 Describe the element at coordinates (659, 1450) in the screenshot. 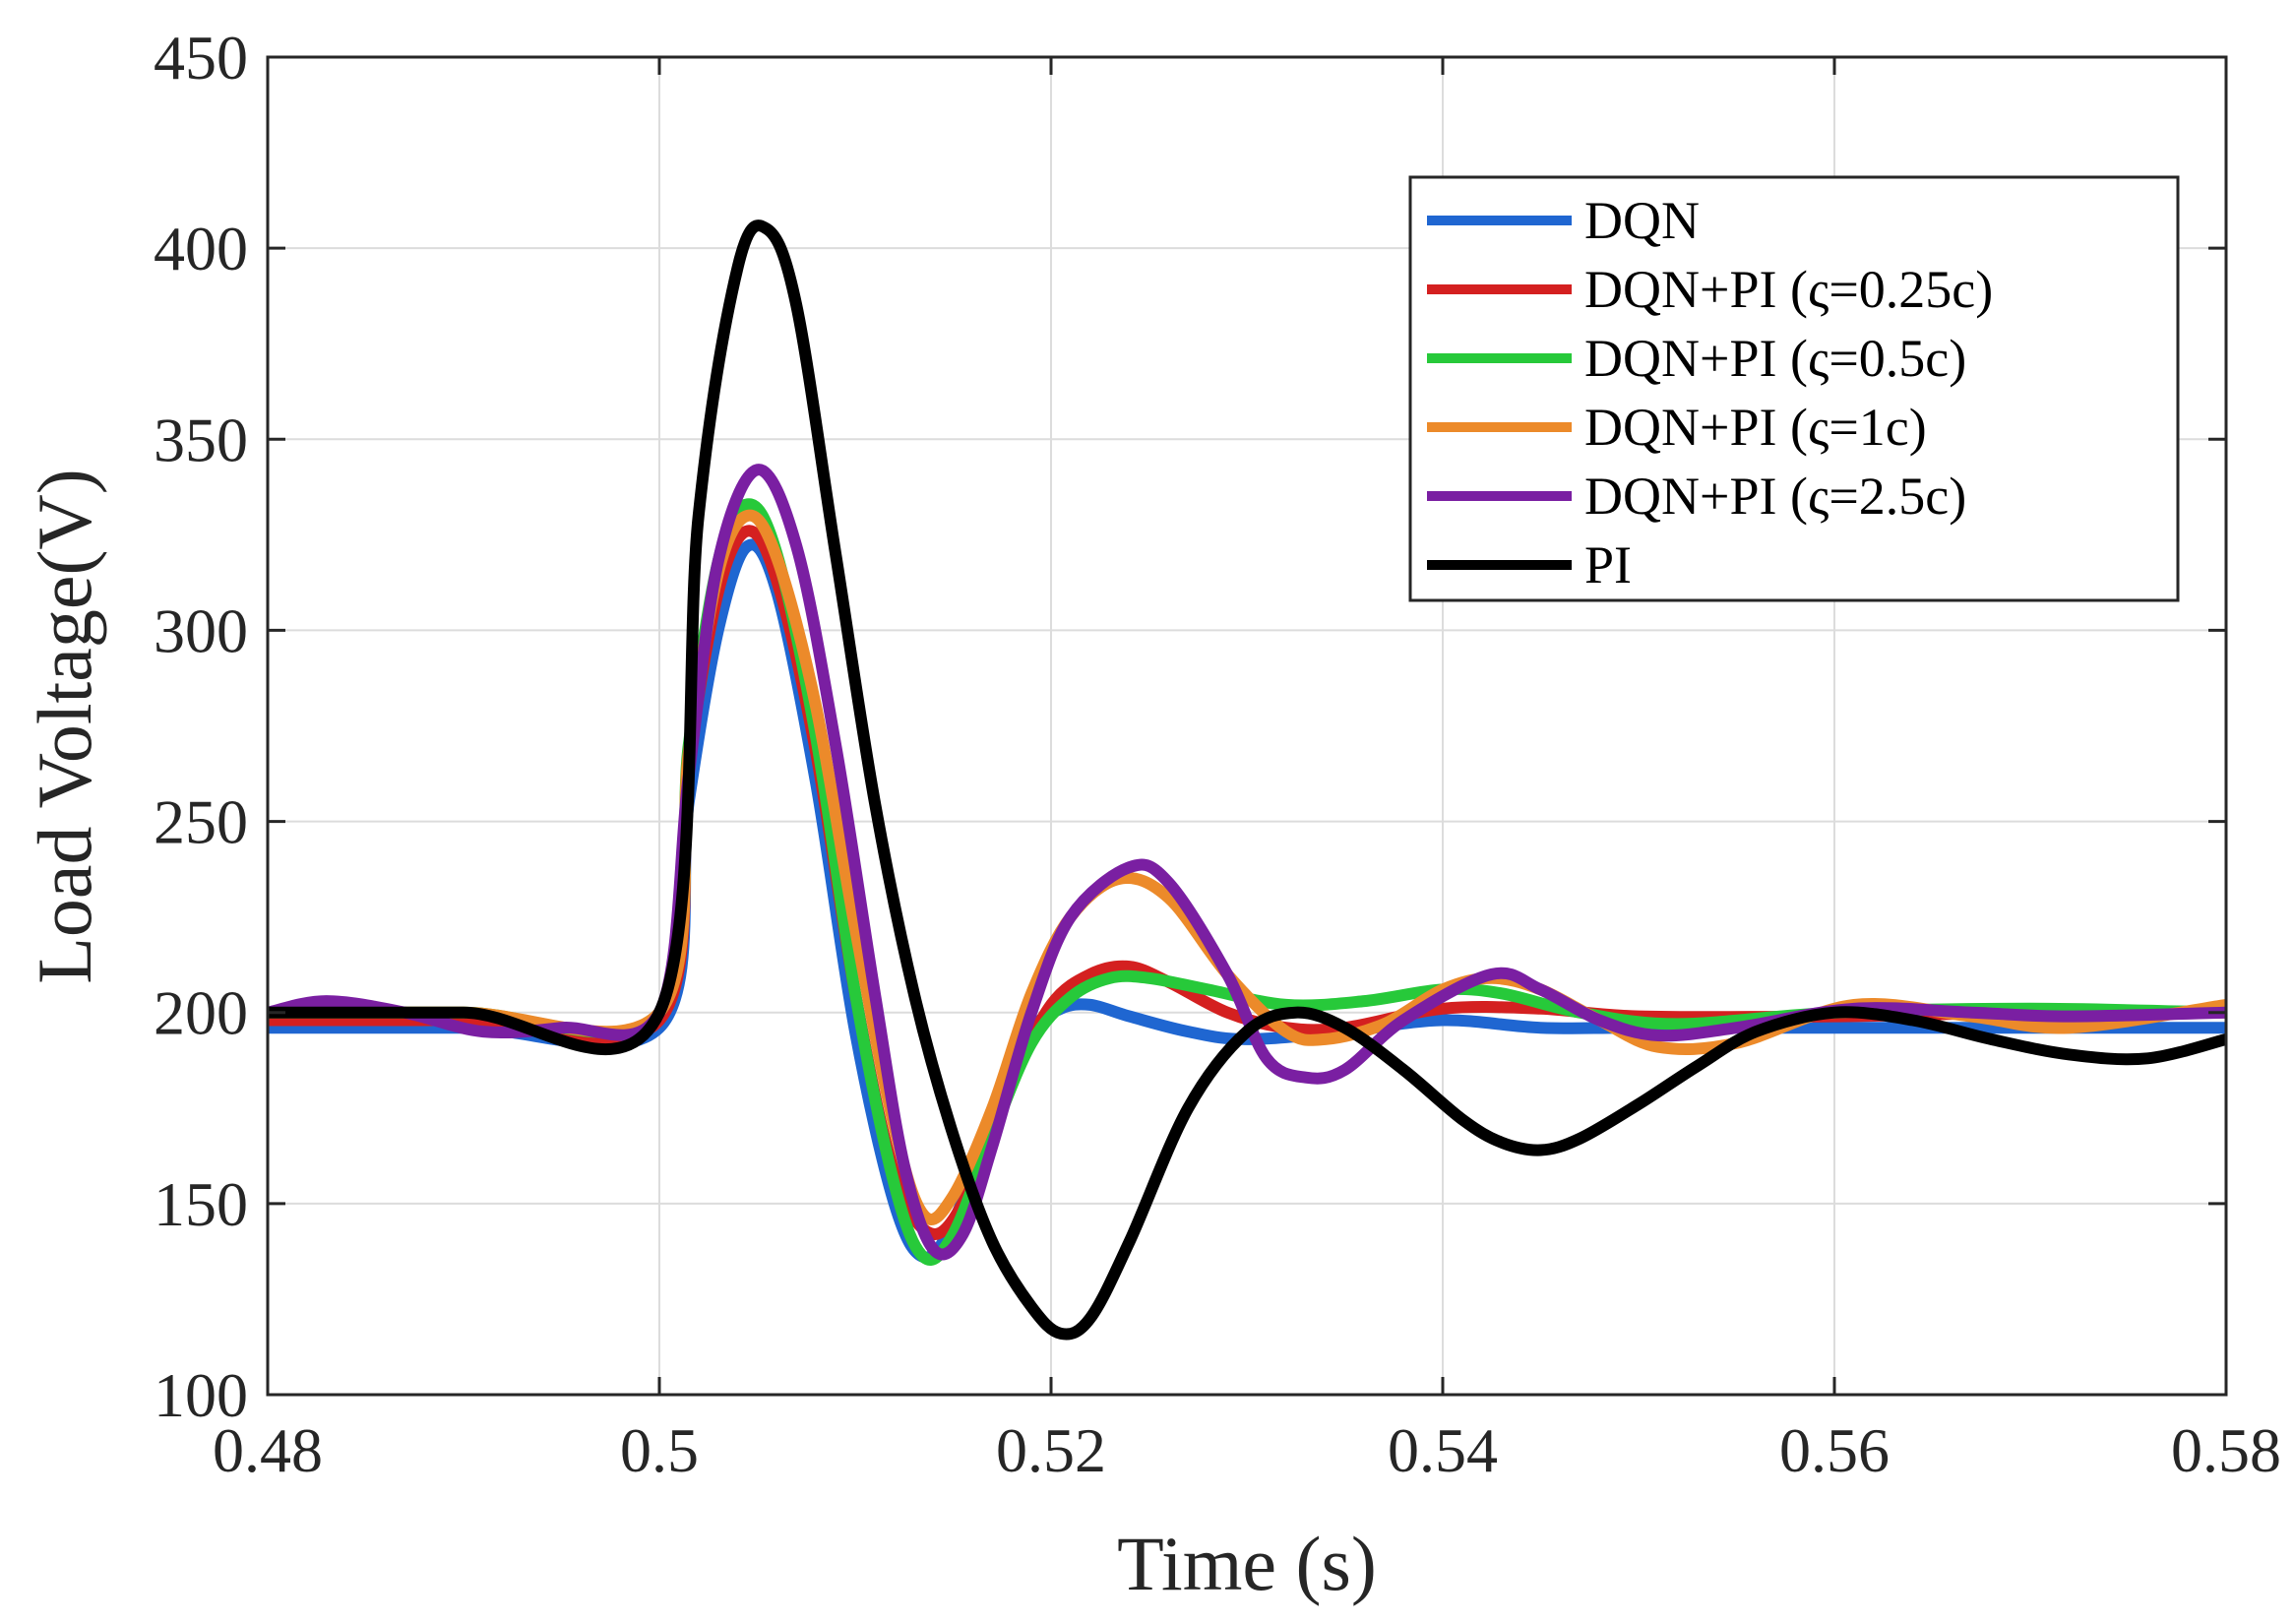

I see `x-tick-label: 0.5` at that location.